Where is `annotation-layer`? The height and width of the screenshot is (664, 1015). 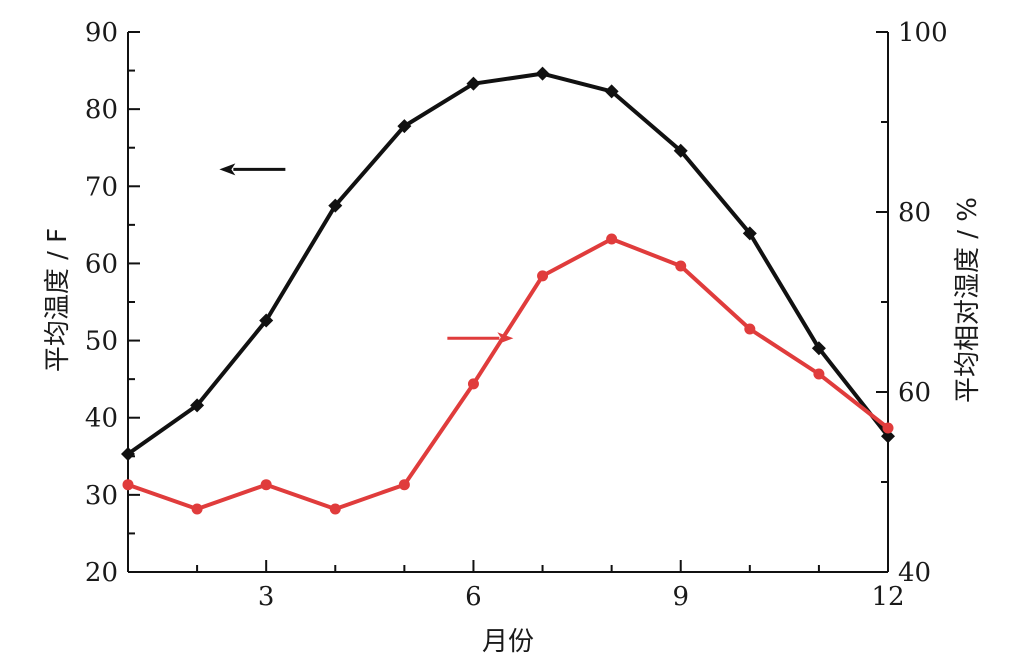 annotation-layer is located at coordinates (366, 254).